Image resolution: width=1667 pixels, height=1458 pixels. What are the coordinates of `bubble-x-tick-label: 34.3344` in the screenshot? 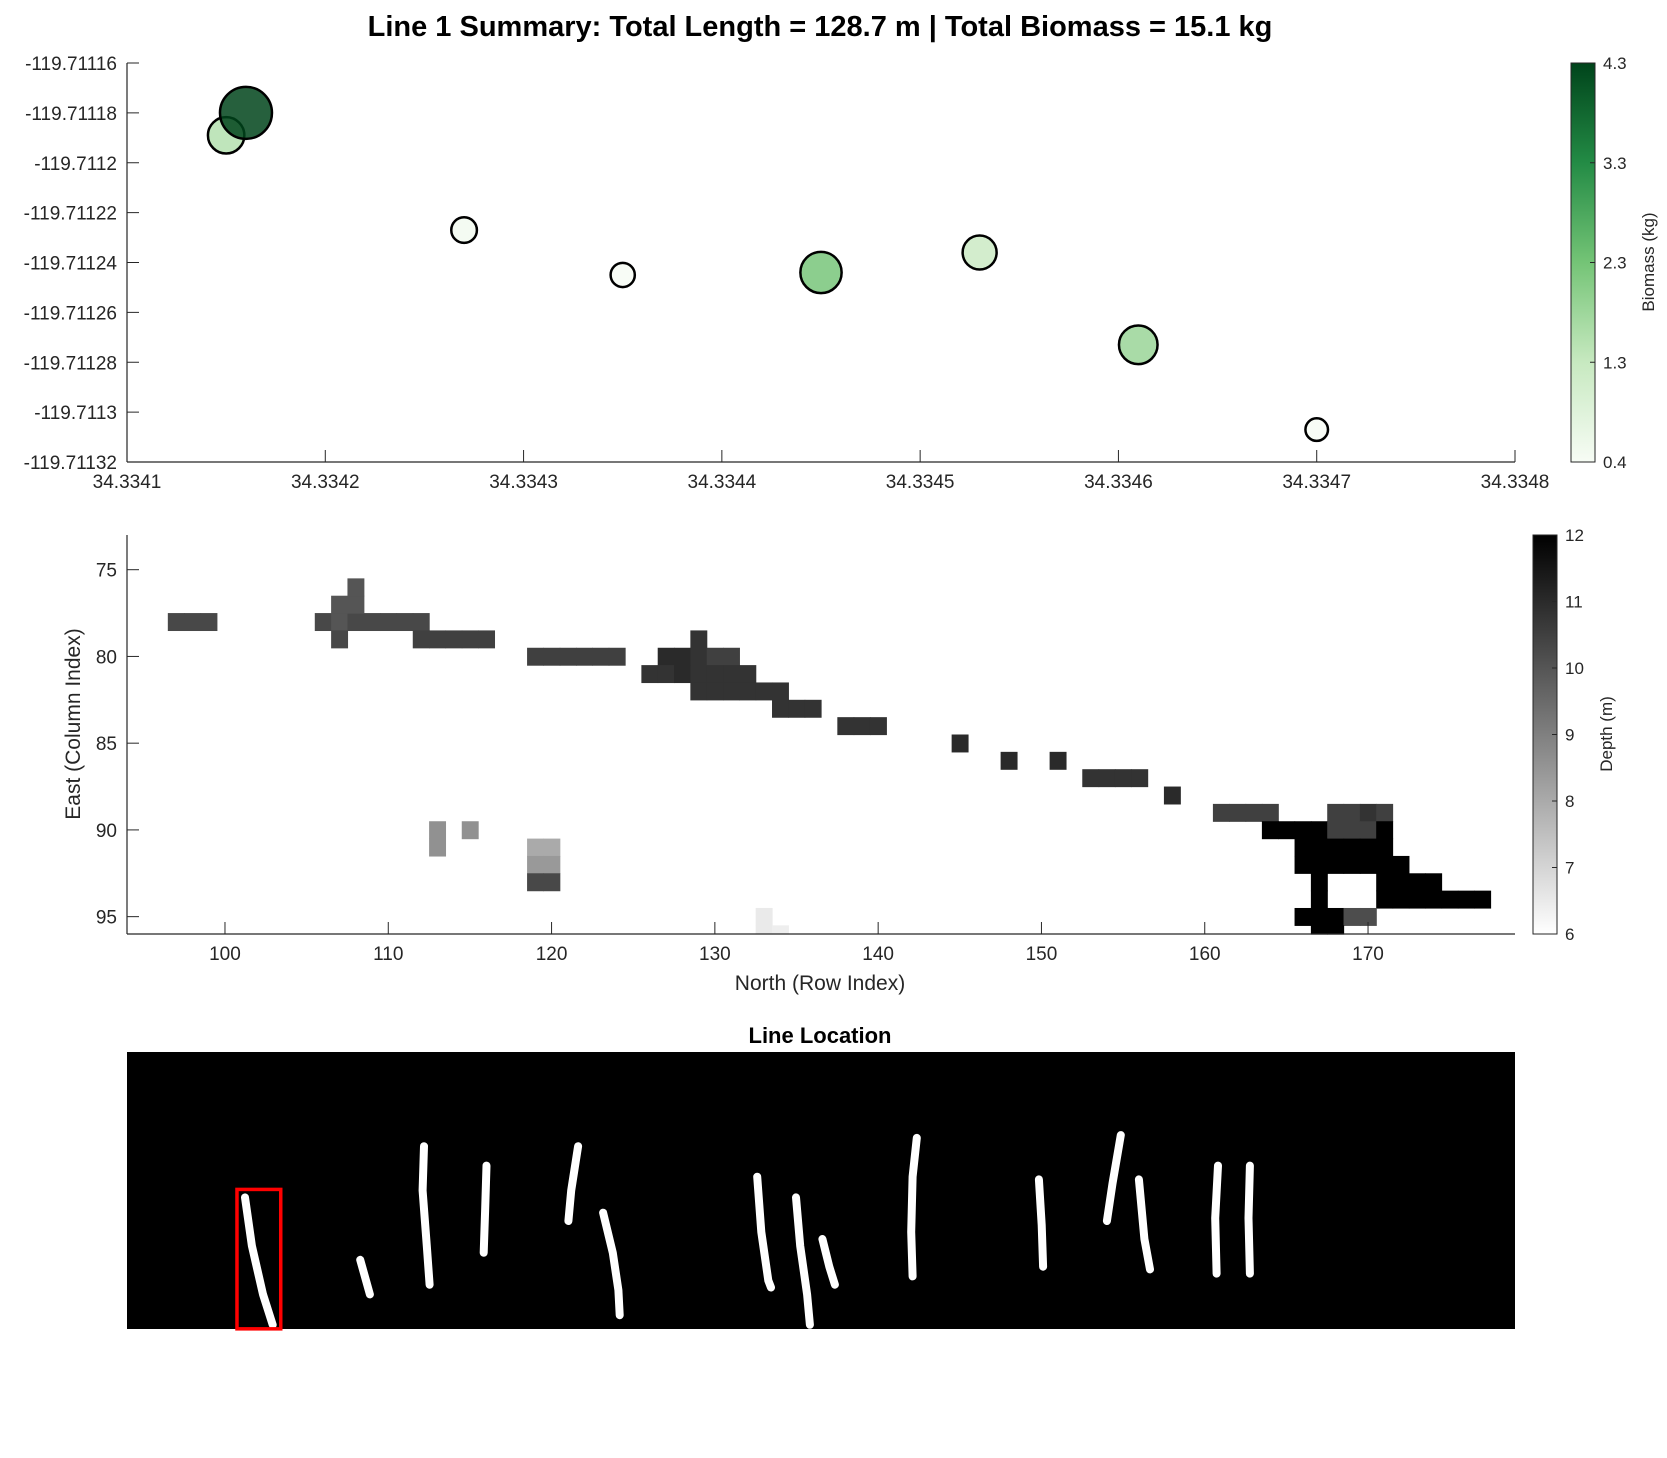 It's located at (722, 482).